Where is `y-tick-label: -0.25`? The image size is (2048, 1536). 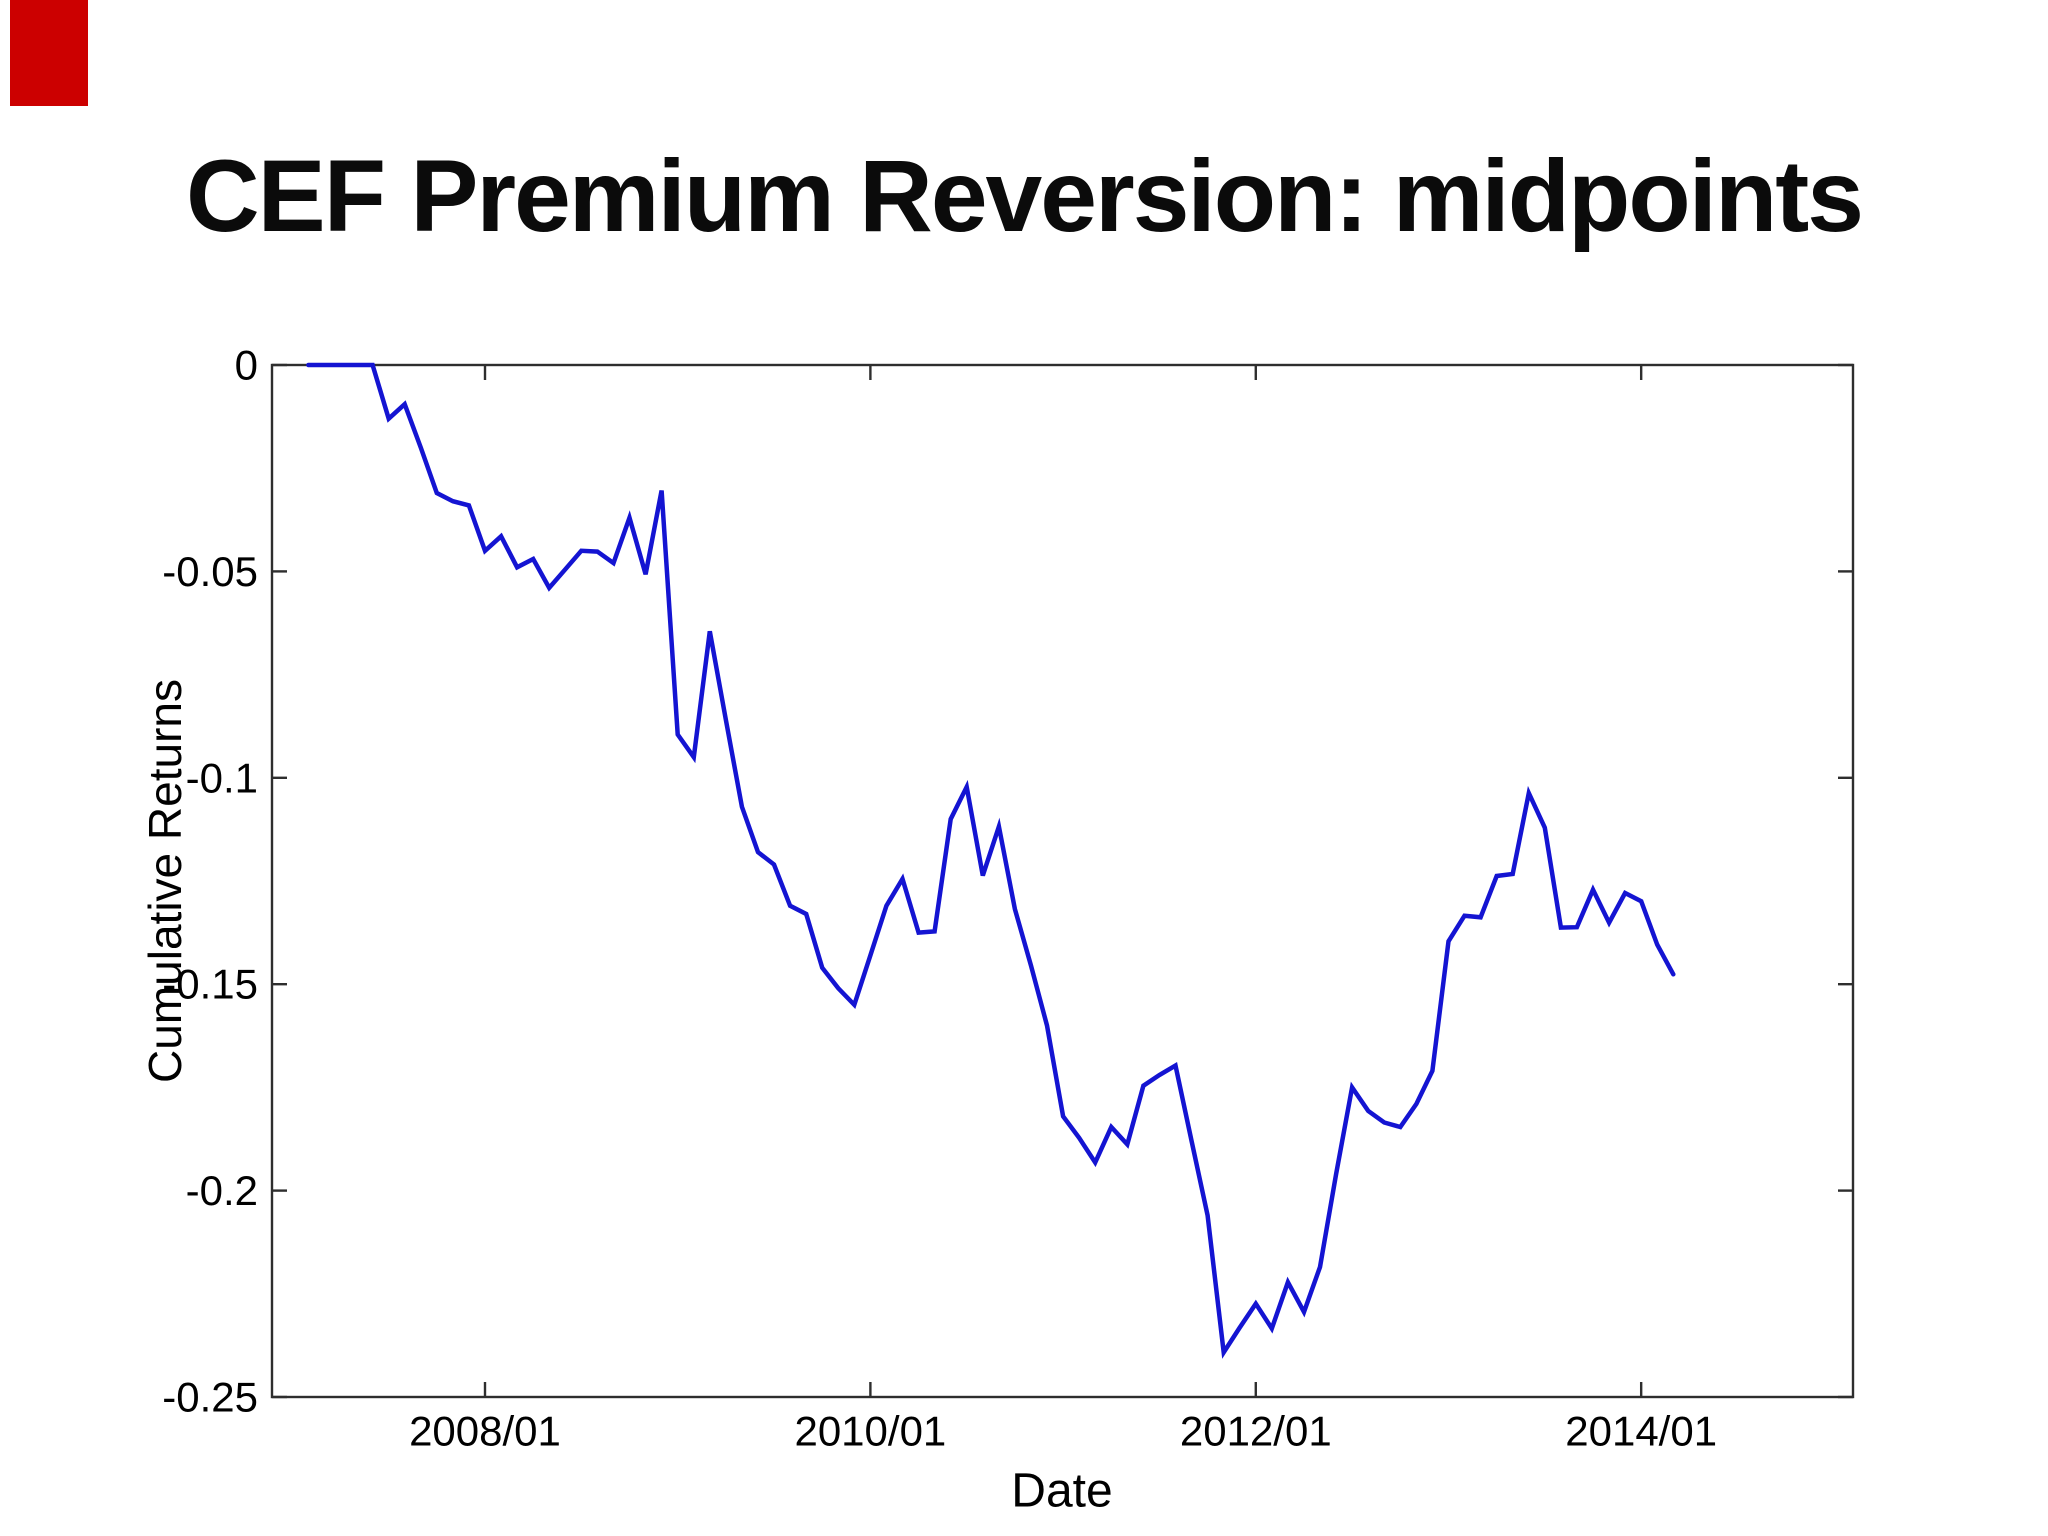 y-tick-label: -0.25 is located at coordinates (210, 1397).